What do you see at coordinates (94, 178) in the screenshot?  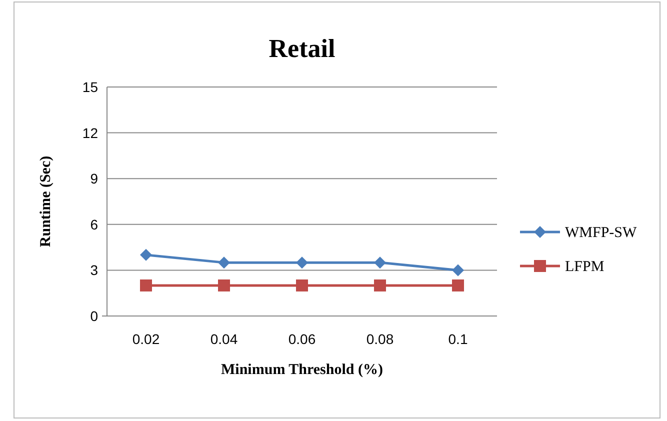 I see `y-tick-label: 9` at bounding box center [94, 178].